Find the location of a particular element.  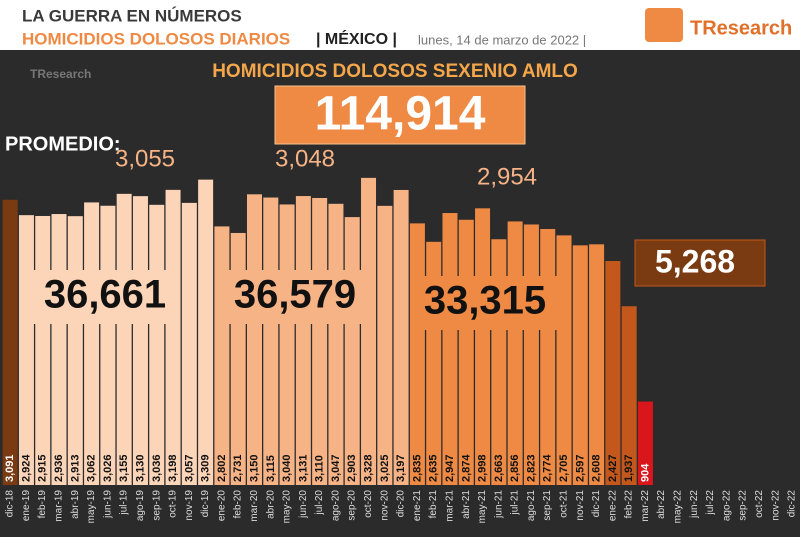

group-total: 5,268 is located at coordinates (695, 261).